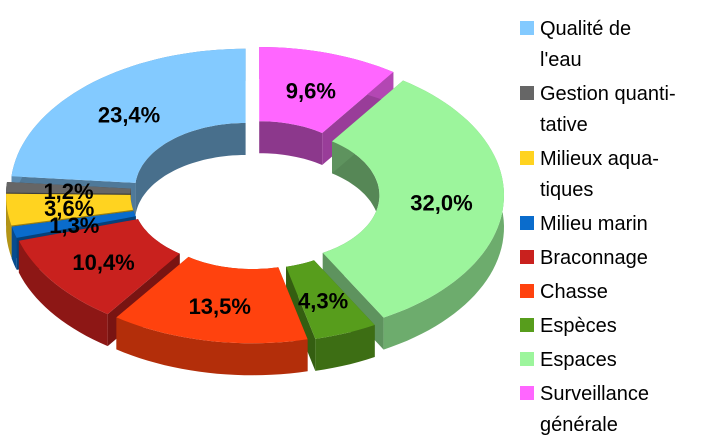 This screenshot has height=436, width=718. I want to click on legend-label: Milieu marin, so click(594, 224).